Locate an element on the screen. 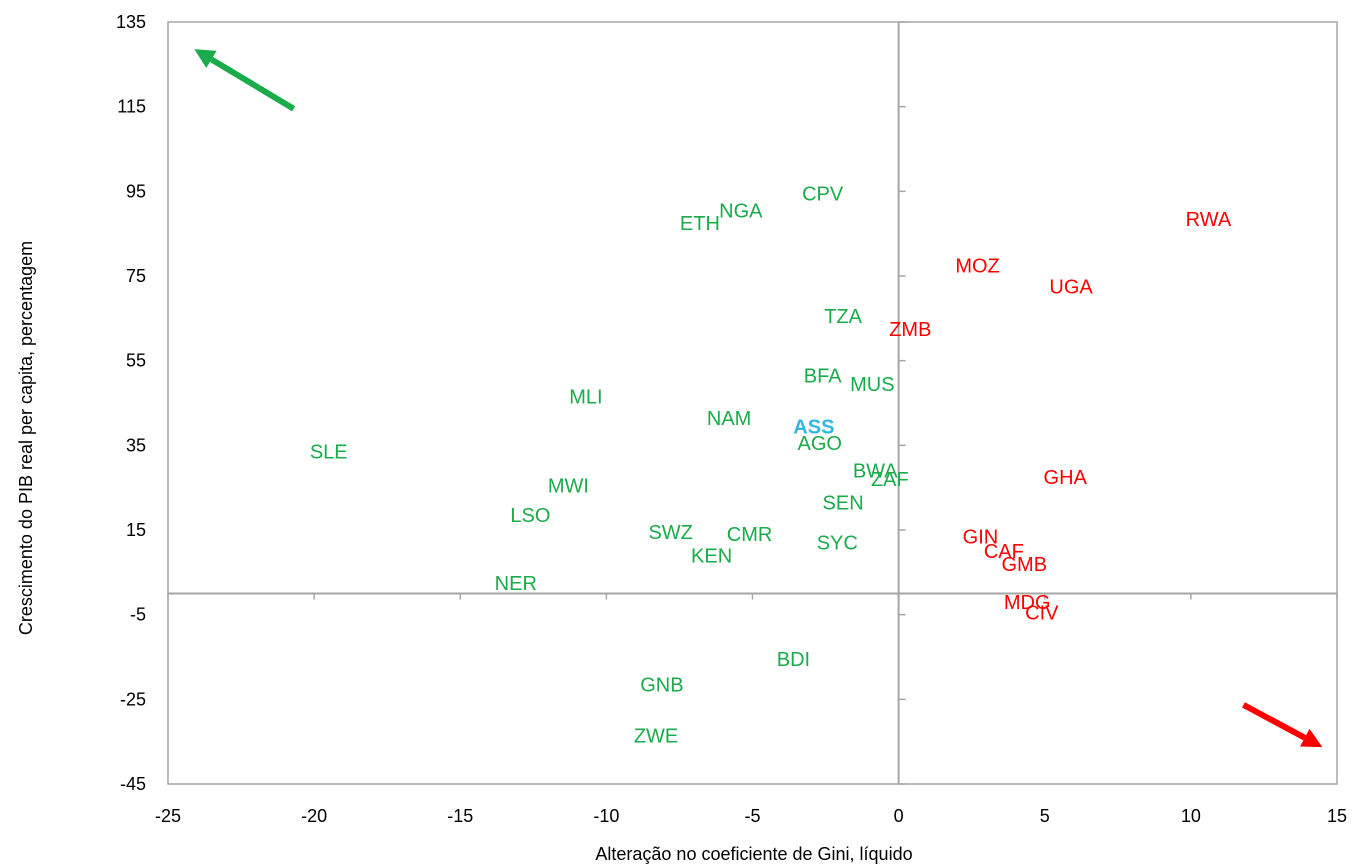 The height and width of the screenshot is (868, 1352). y-tick-label: 95 is located at coordinates (136, 191).